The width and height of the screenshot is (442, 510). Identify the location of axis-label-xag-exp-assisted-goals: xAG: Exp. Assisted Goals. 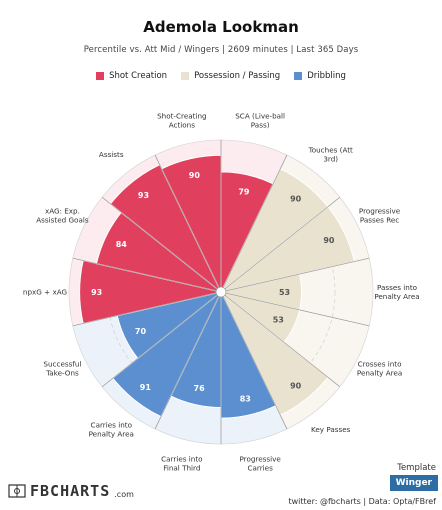
(62, 216).